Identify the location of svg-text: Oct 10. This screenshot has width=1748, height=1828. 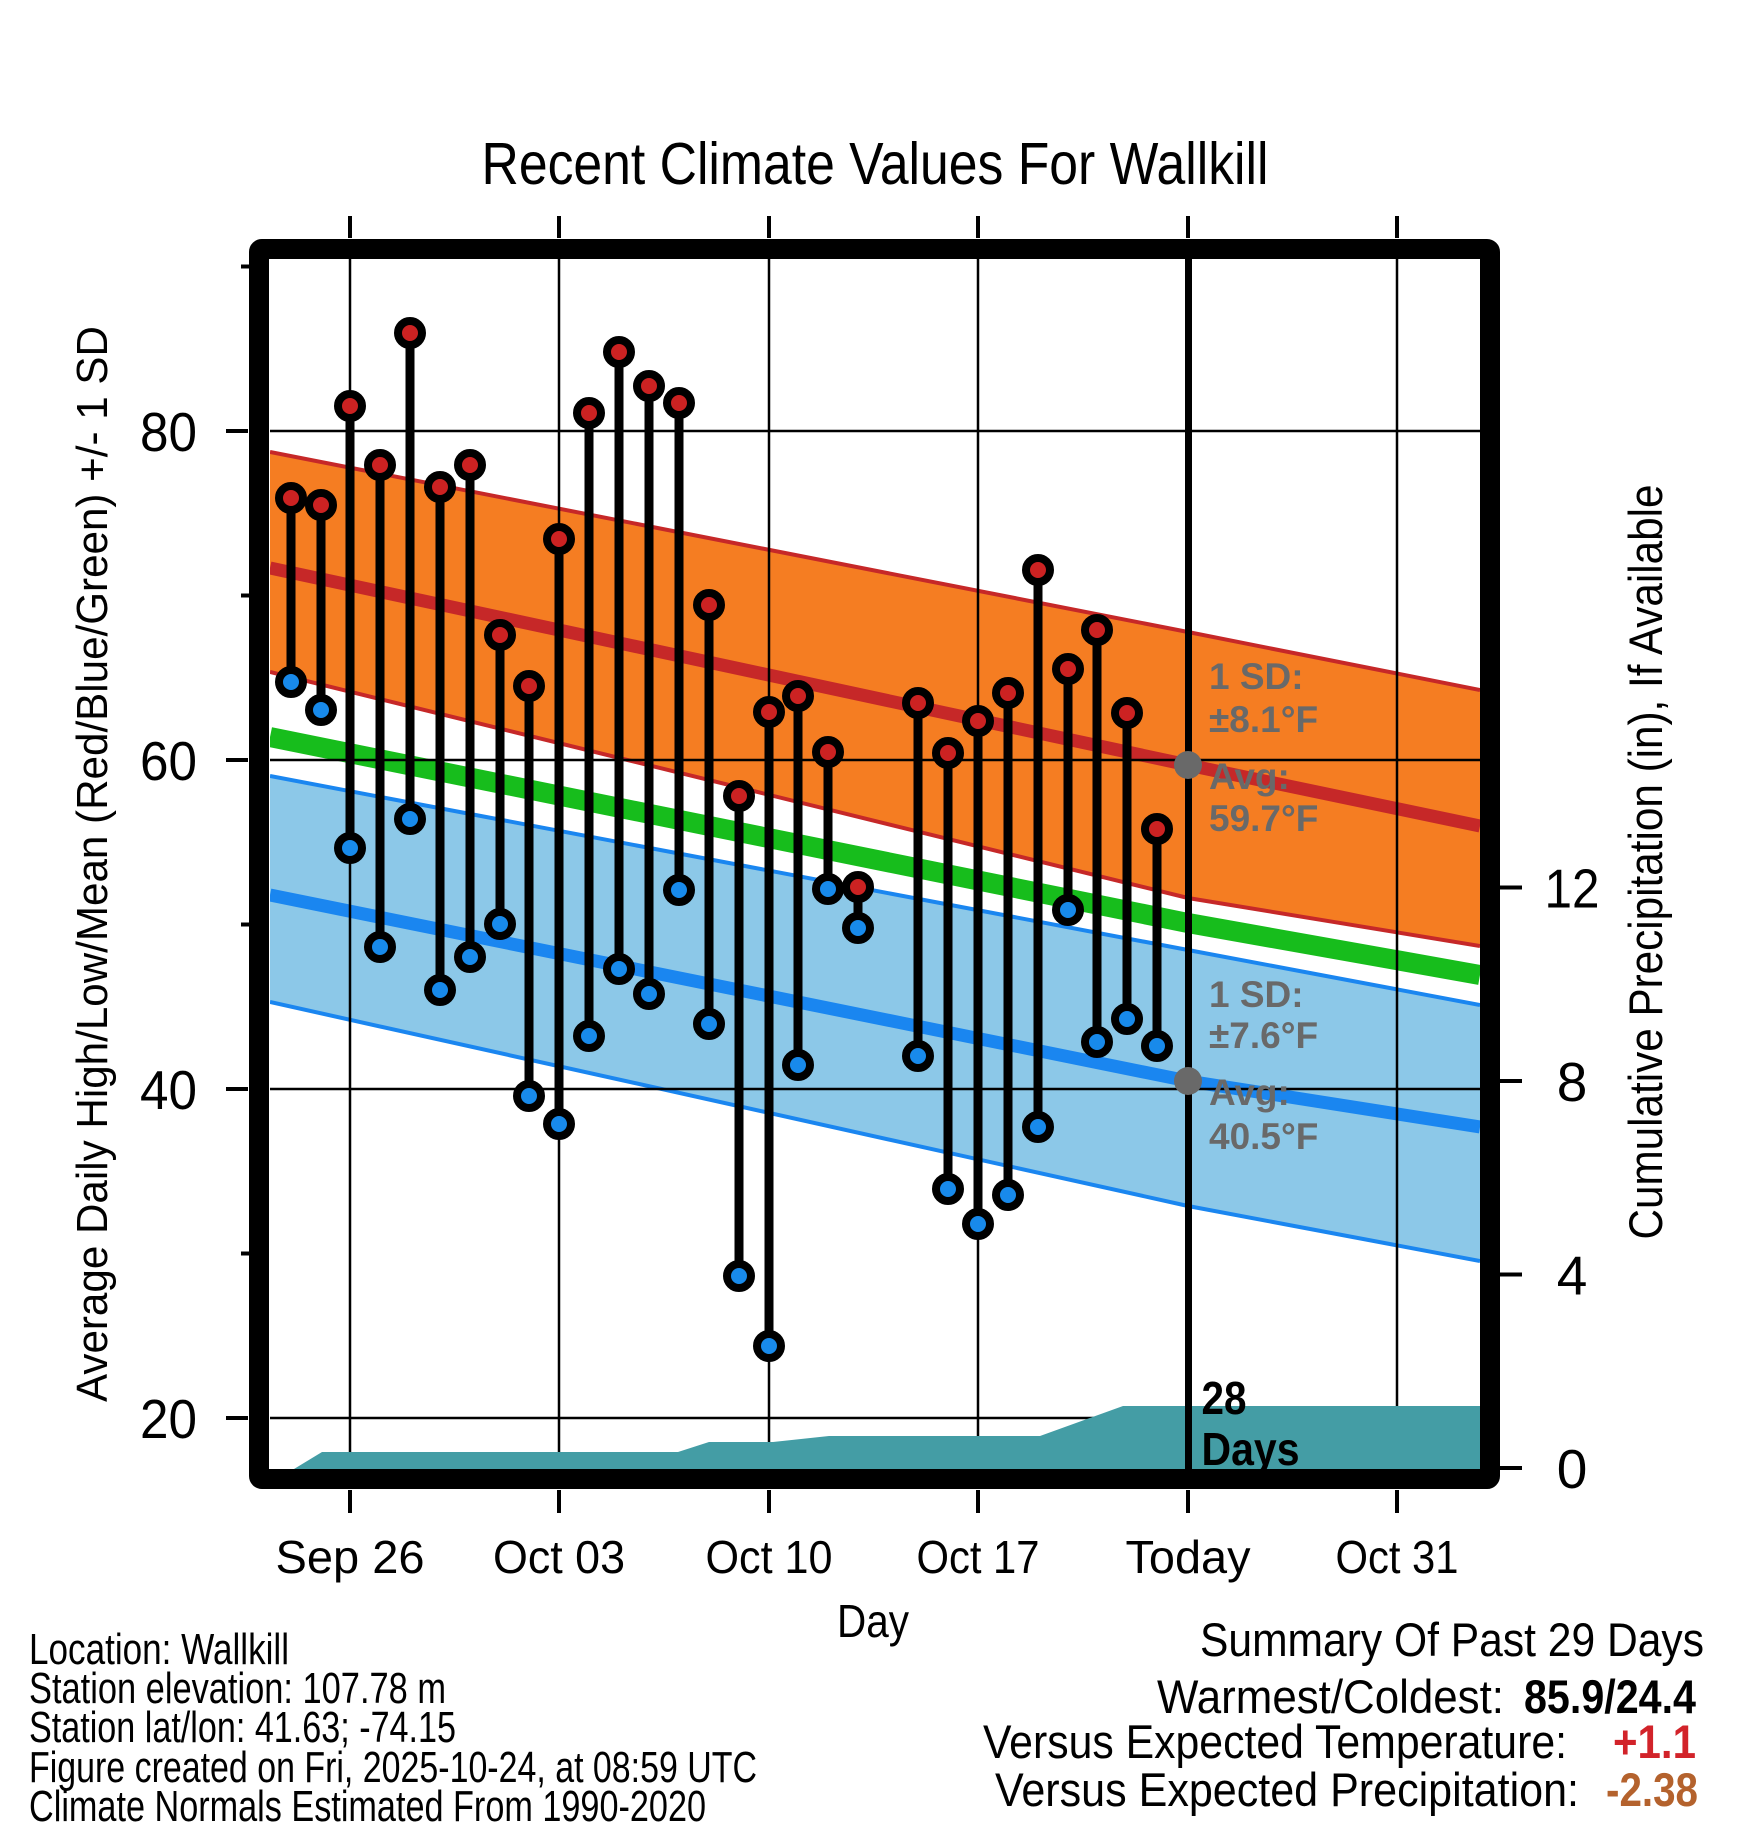
(769, 1557).